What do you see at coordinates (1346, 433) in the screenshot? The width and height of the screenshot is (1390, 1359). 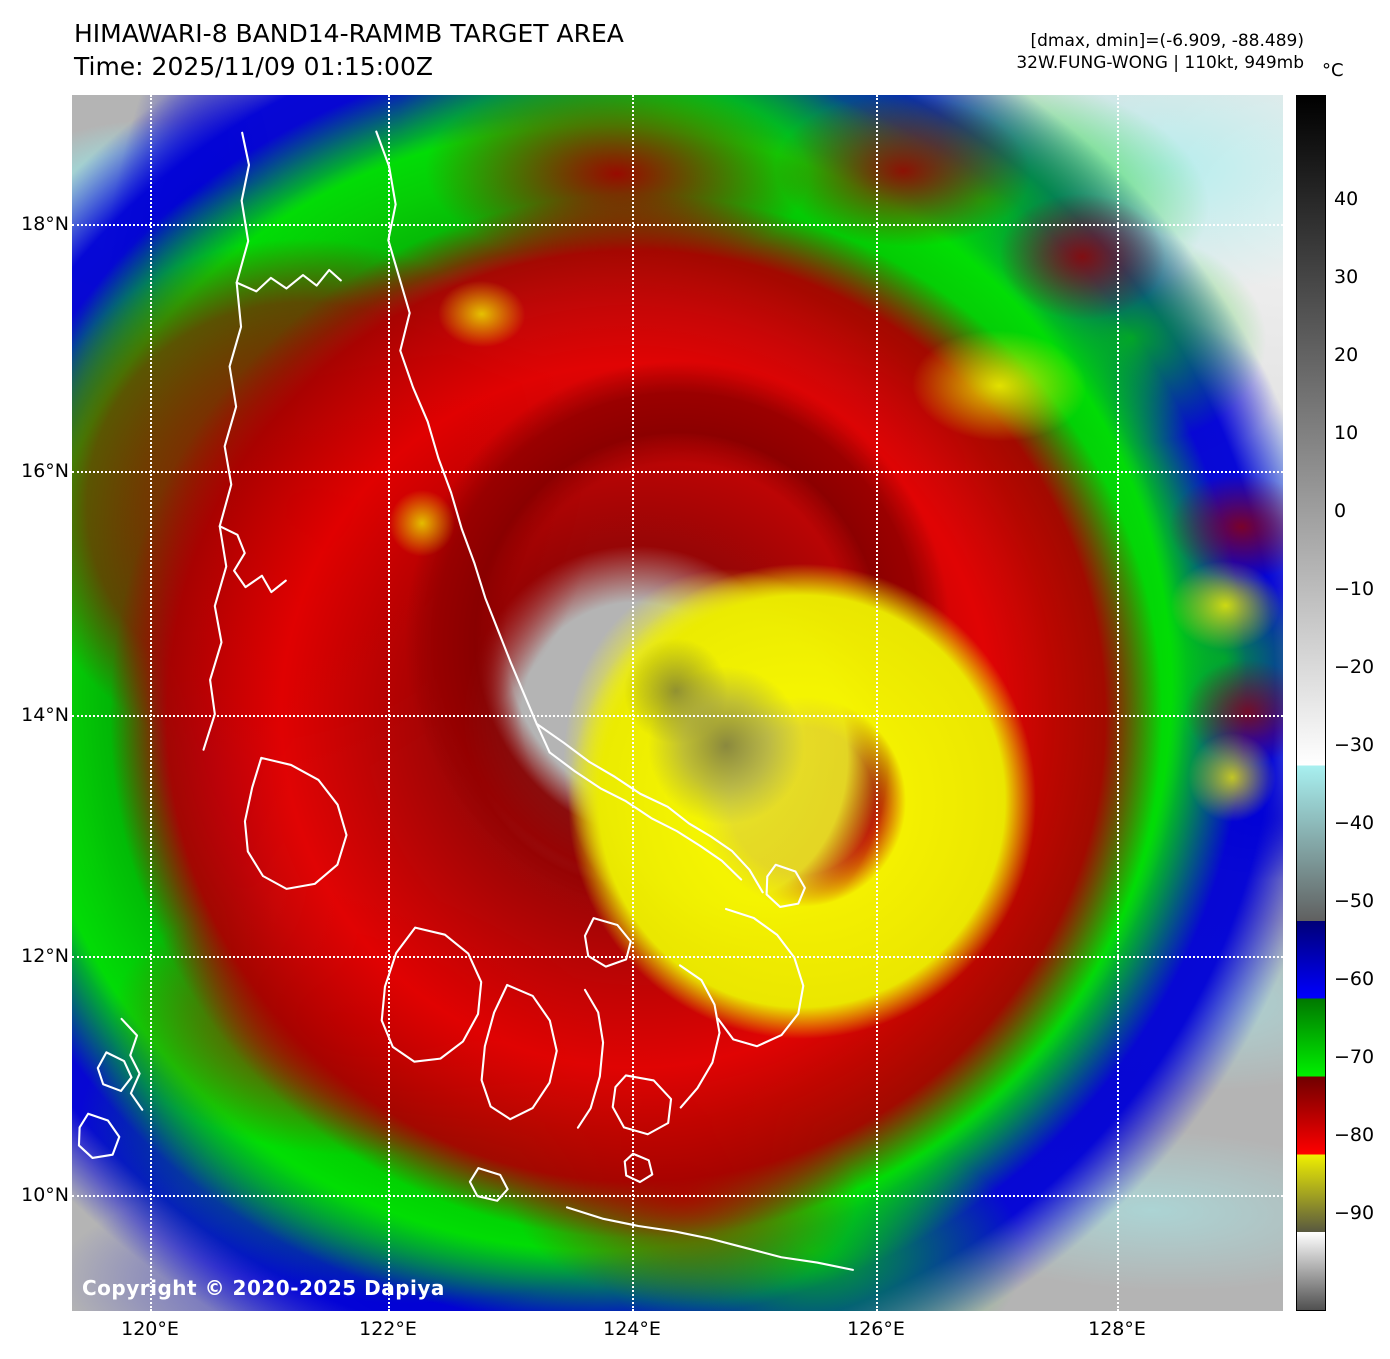 I see `colorbar-tick-10: 10` at bounding box center [1346, 433].